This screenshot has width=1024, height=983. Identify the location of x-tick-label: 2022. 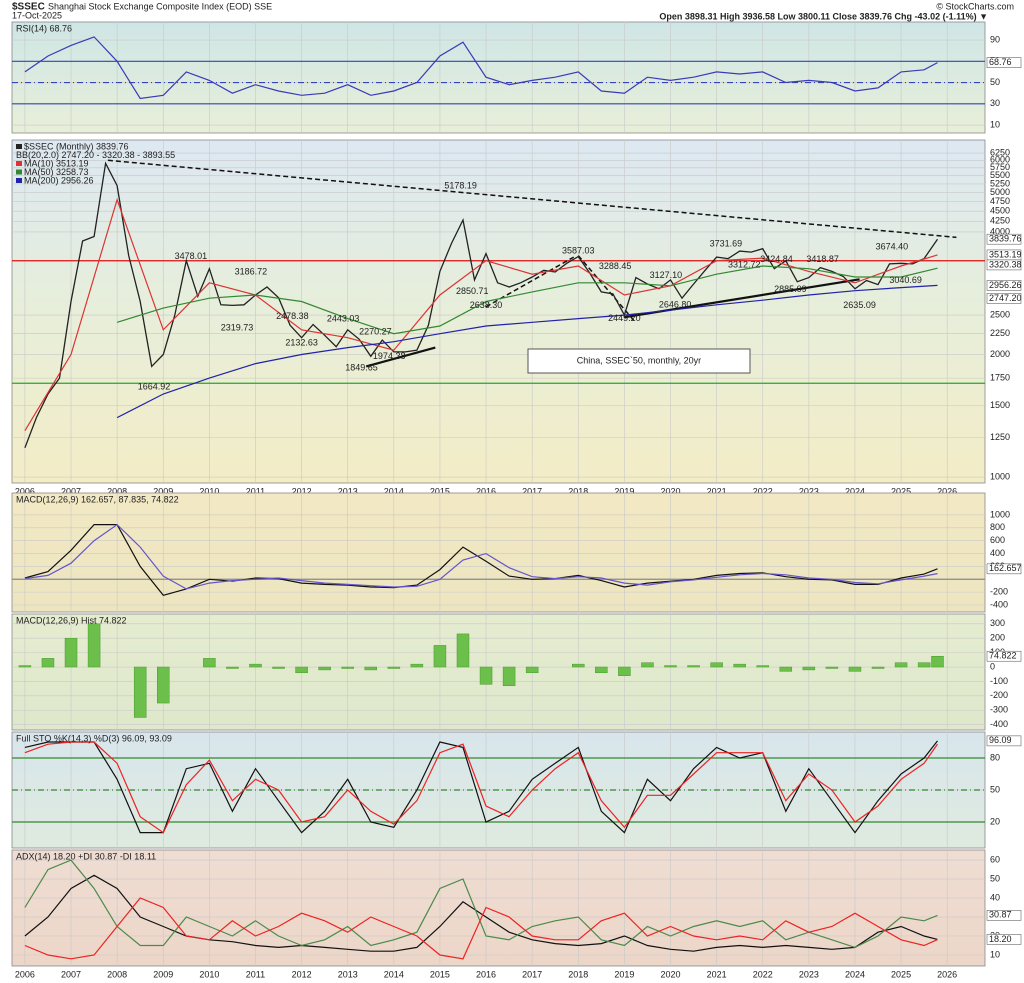
(763, 491).